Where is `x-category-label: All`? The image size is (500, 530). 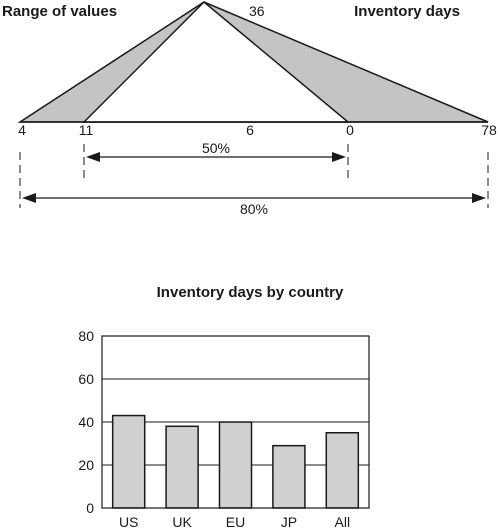 x-category-label: All is located at coordinates (343, 522).